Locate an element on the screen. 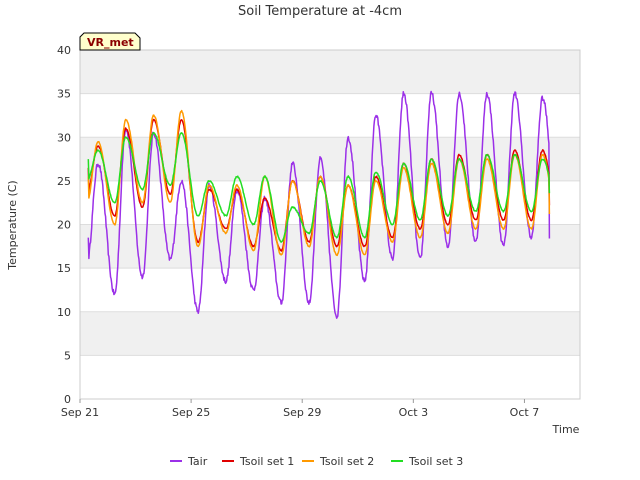  x-tick-label: Sep 29 is located at coordinates (302, 412).